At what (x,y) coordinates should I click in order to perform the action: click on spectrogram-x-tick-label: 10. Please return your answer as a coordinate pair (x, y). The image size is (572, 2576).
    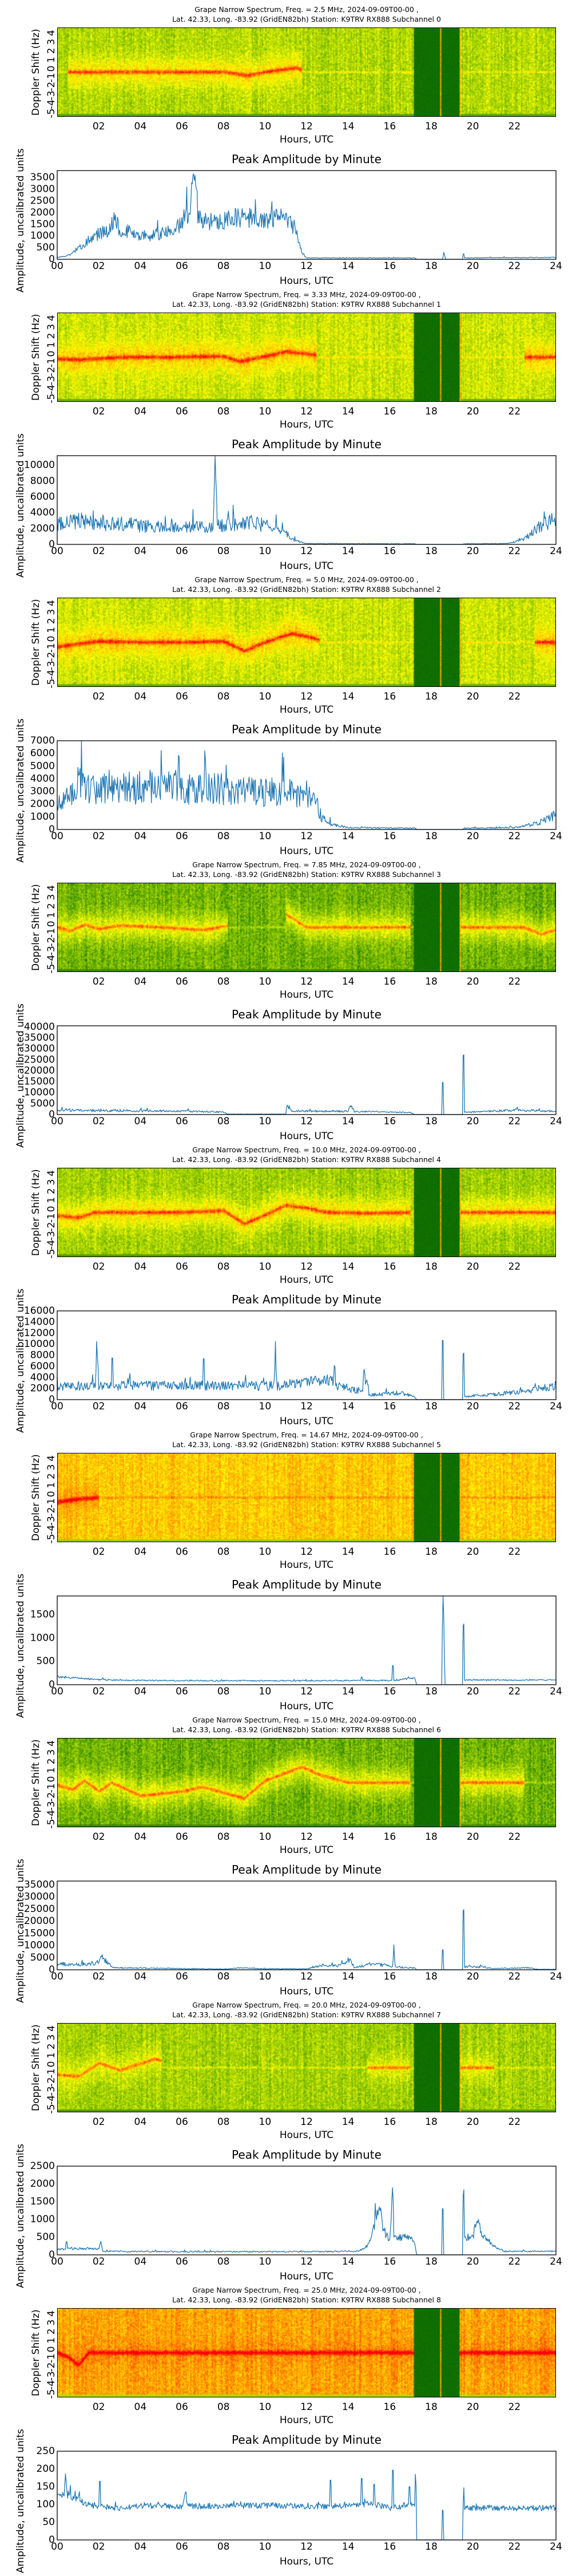
    Looking at the image, I should click on (265, 2407).